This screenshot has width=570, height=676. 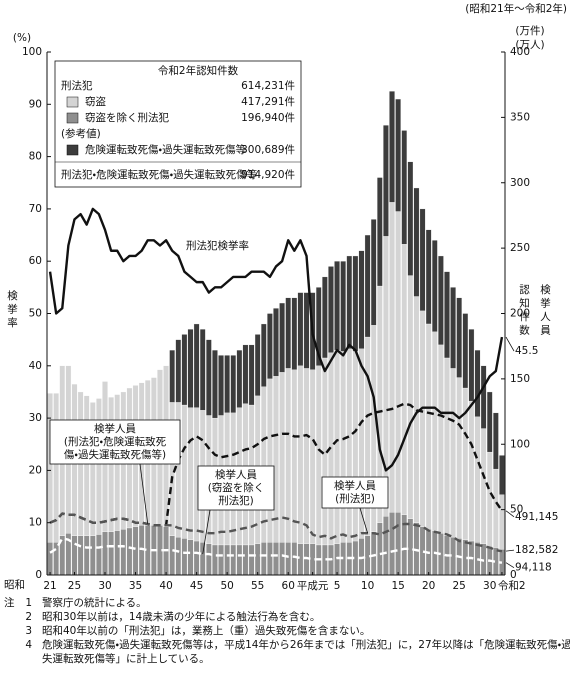 What do you see at coordinates (165, 586) in the screenshot?
I see `x-tick-label: 40` at bounding box center [165, 586].